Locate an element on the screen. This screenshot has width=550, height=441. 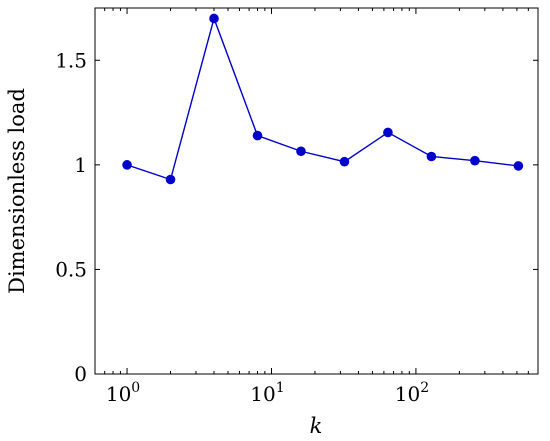
x-tick-label: 10⁰ is located at coordinates (123, 393).